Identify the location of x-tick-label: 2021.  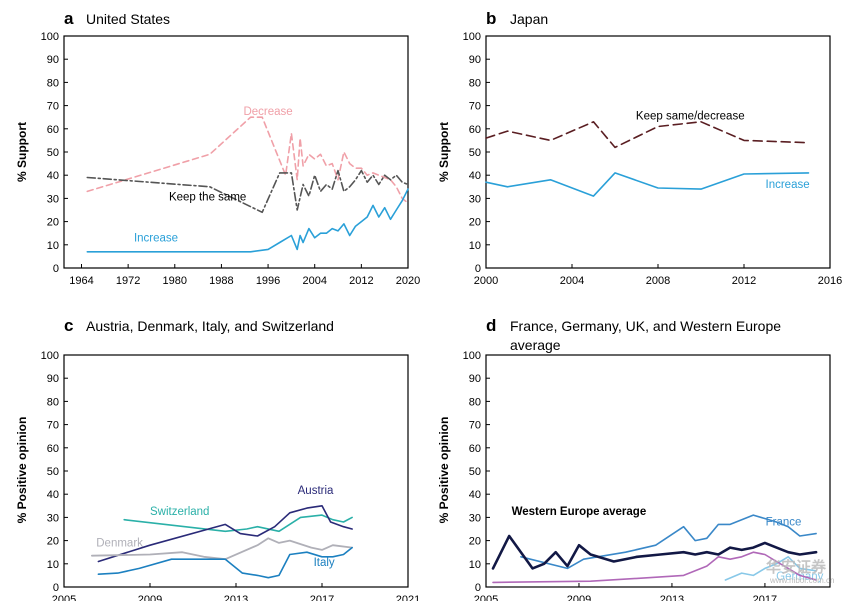
(408, 597).